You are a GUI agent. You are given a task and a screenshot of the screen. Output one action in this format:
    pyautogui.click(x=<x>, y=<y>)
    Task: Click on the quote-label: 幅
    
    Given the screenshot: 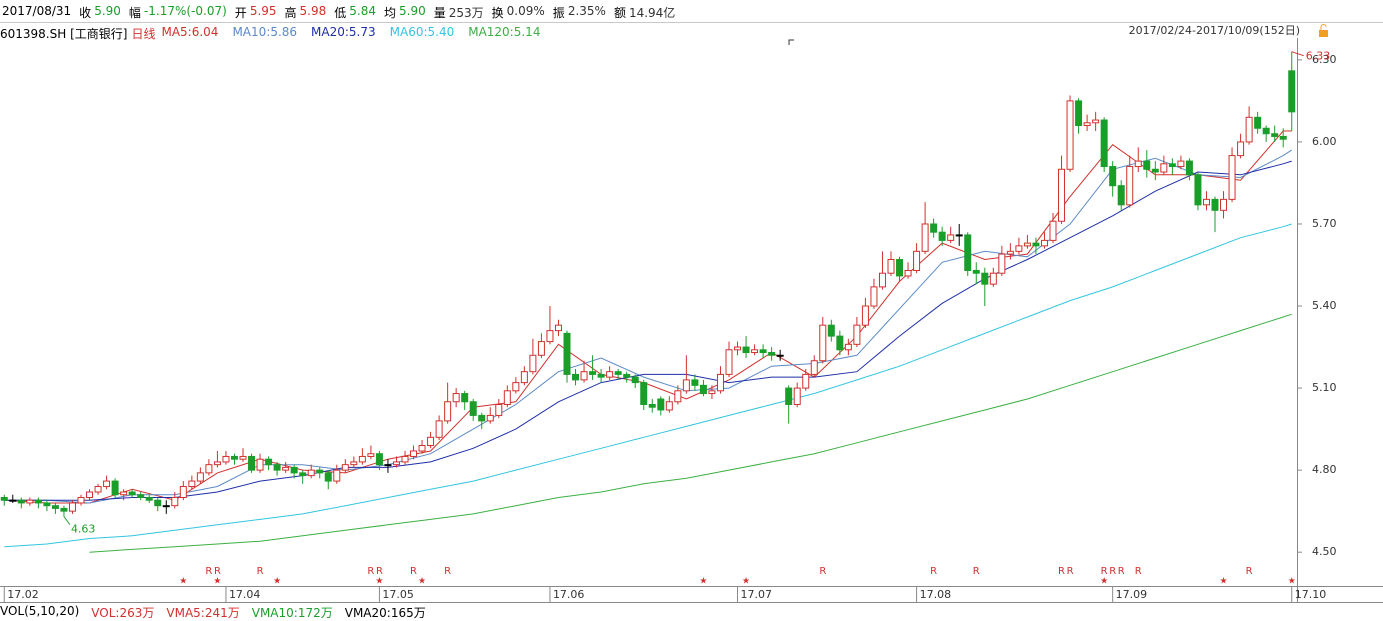 What is the action you would take?
    pyautogui.click(x=134, y=13)
    